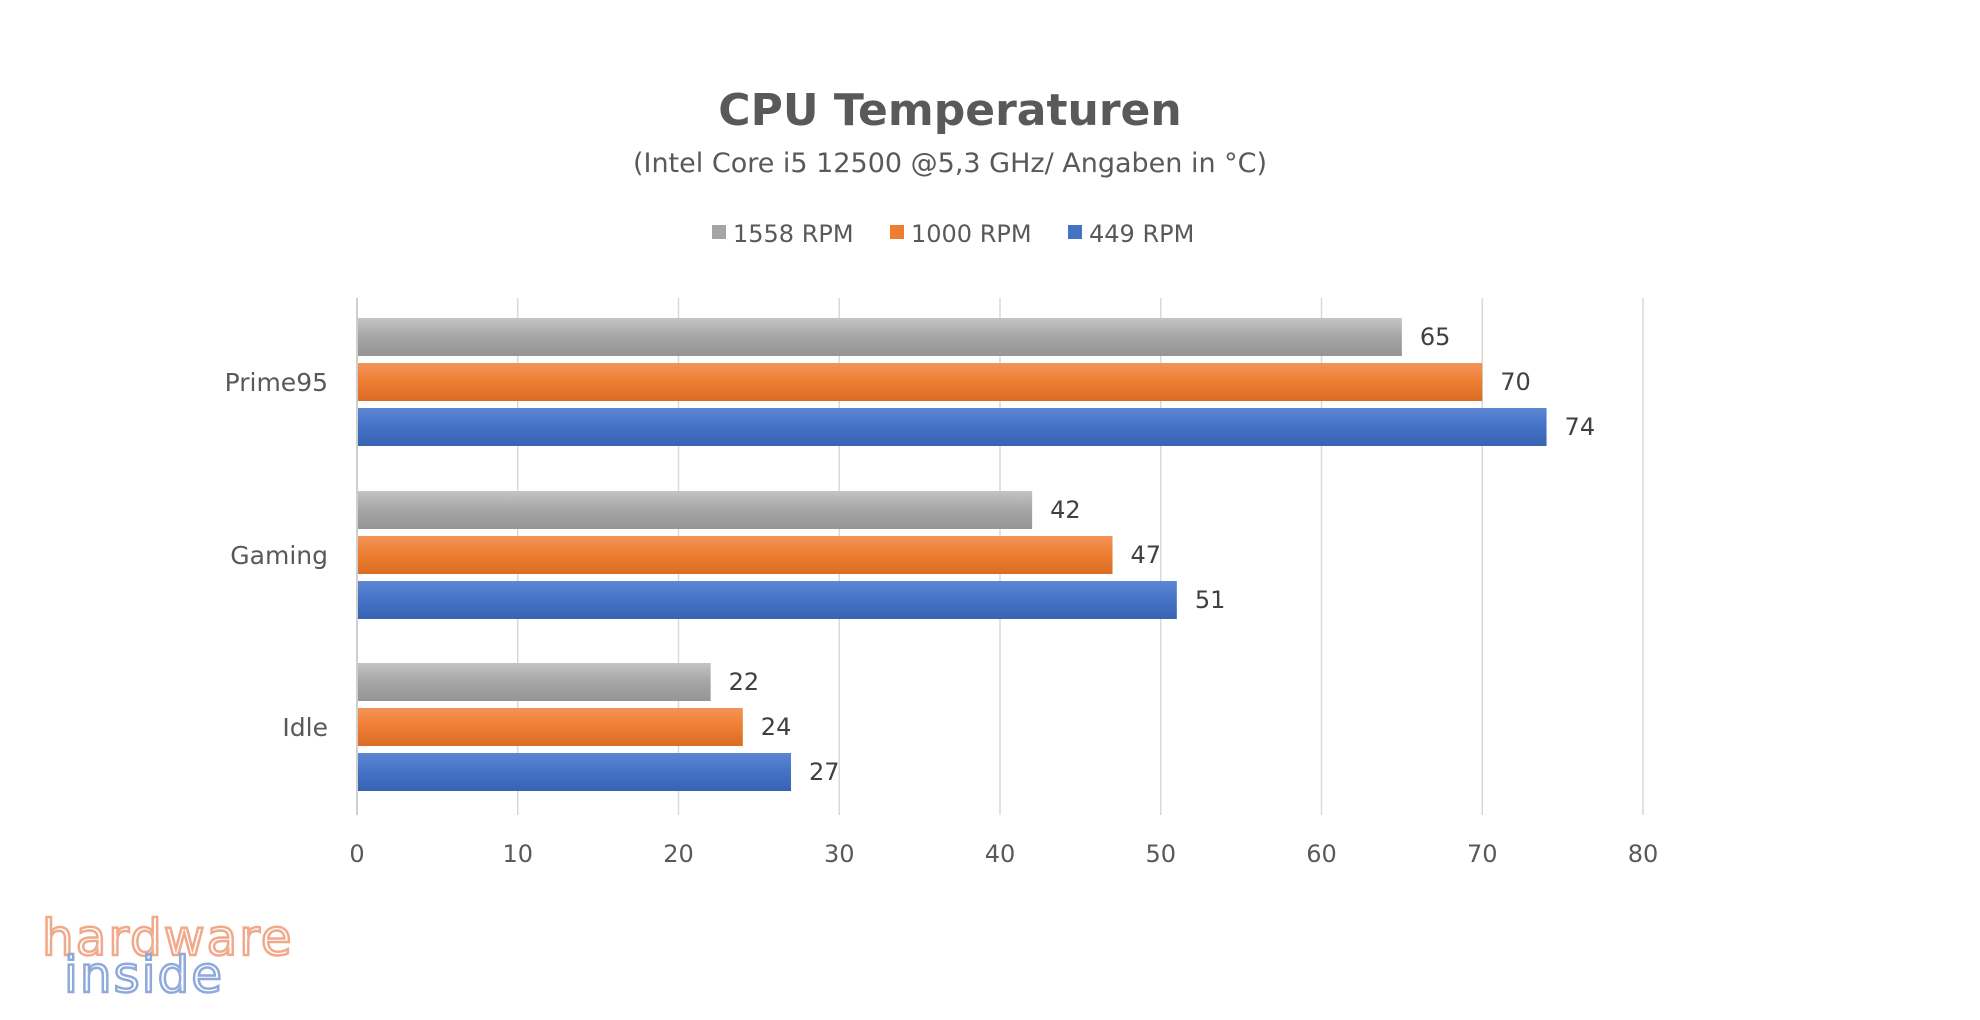 This screenshot has height=1020, width=1980. Describe the element at coordinates (1515, 382) in the screenshot. I see `data-label: 70` at that location.